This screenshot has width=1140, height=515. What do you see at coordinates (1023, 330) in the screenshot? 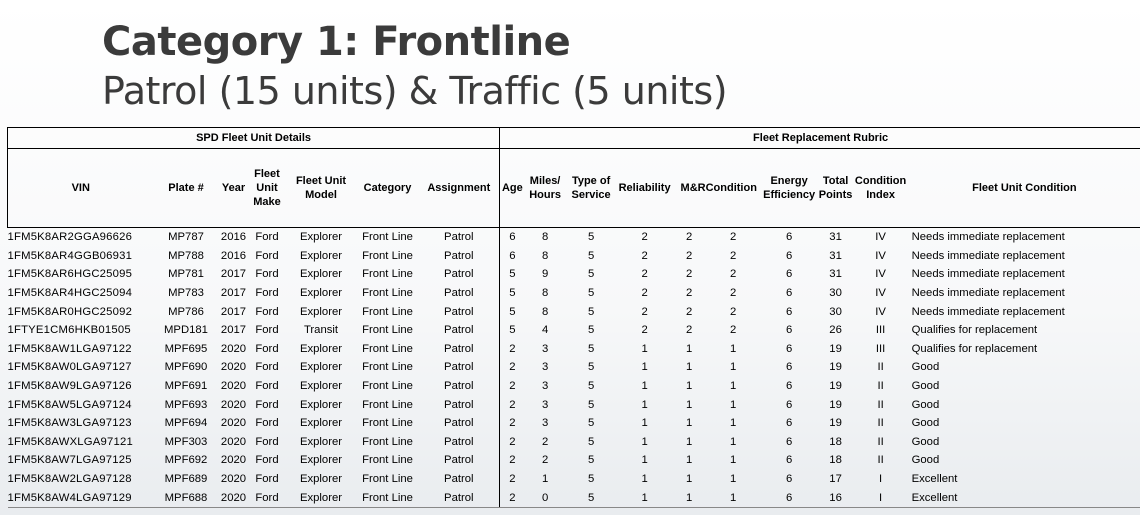
I see `col-fleet-unit-condition-cell: Qualifies for replacement` at bounding box center [1023, 330].